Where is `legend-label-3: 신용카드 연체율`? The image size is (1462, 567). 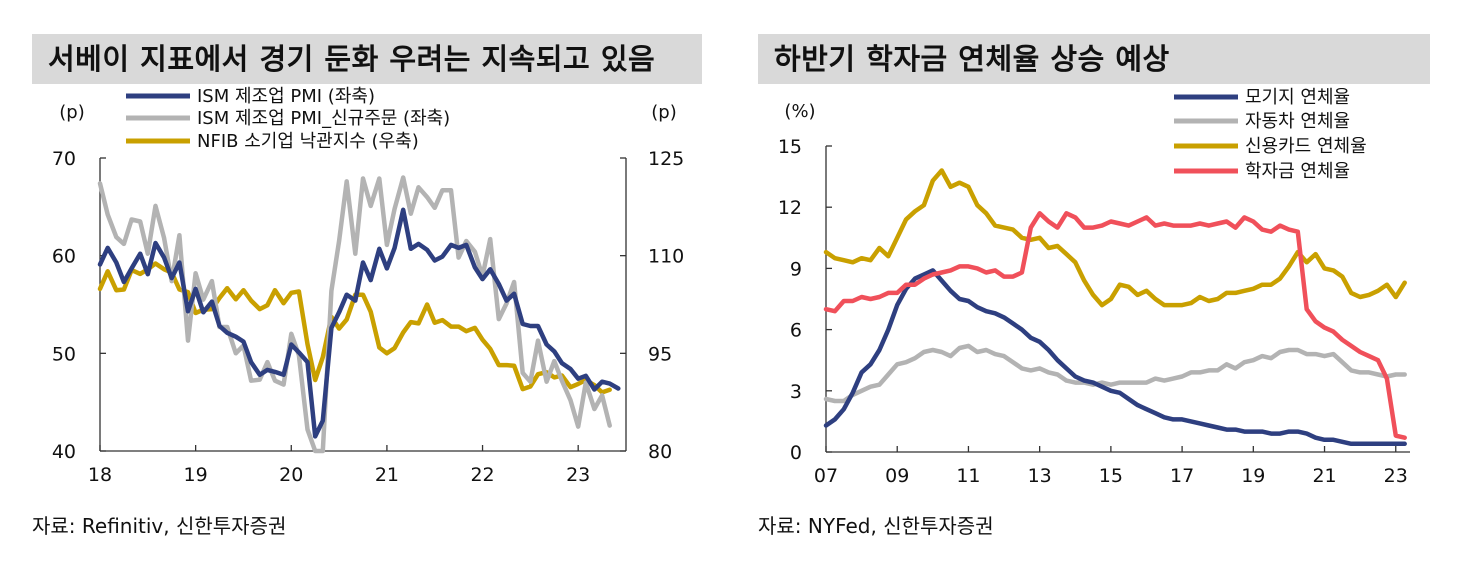
legend-label-3: 신용카드 연체율 is located at coordinates (1306, 146).